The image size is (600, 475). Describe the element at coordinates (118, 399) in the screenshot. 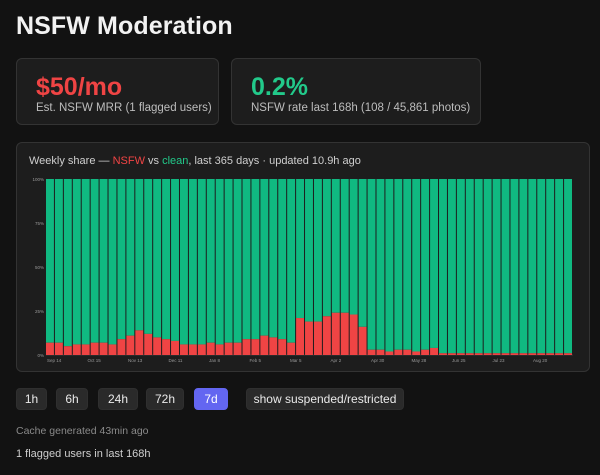

I see `range-button-24h: 24h` at that location.